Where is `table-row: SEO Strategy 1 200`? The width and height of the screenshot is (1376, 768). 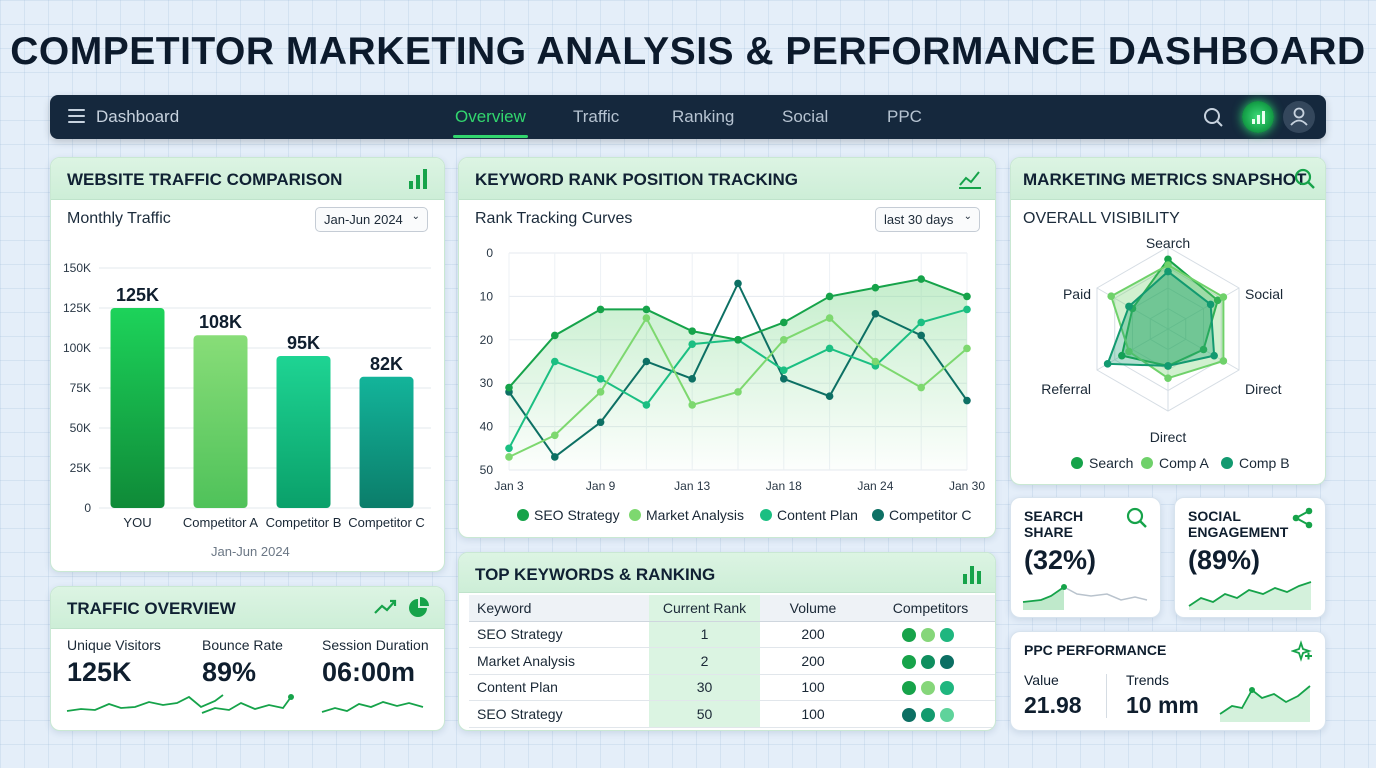
table-row: SEO Strategy 1 200 is located at coordinates (732, 634).